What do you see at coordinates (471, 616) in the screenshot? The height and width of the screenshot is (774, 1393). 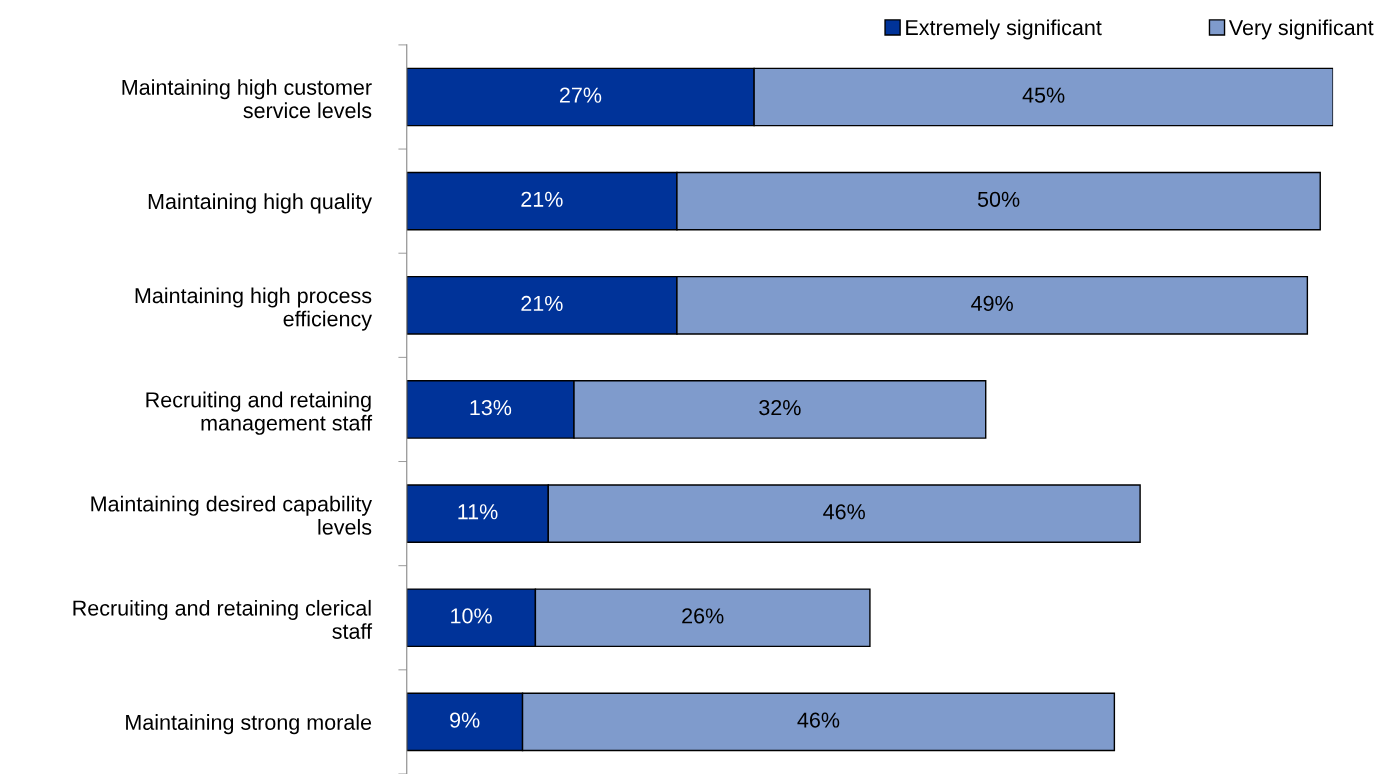 I see `data-label: 10%` at bounding box center [471, 616].